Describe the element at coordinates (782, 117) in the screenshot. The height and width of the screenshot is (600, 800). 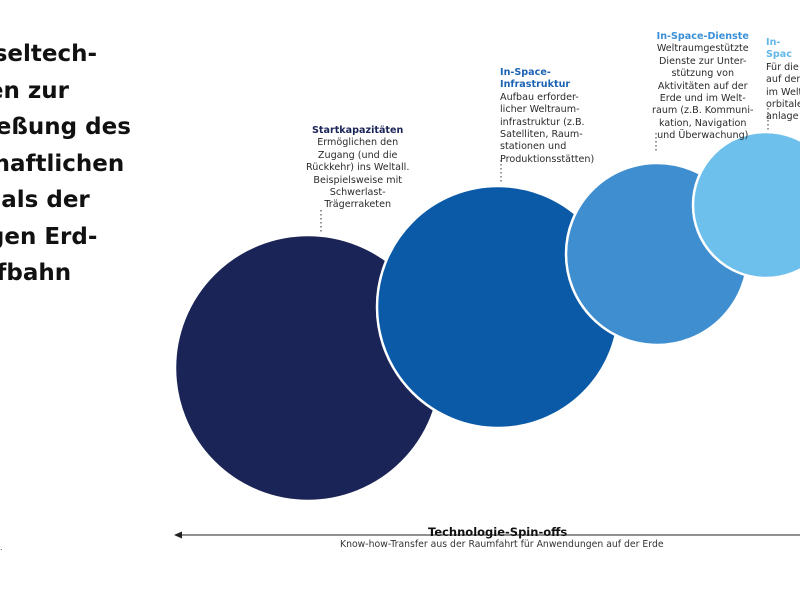
I see `stage-text-line: anlage` at that location.